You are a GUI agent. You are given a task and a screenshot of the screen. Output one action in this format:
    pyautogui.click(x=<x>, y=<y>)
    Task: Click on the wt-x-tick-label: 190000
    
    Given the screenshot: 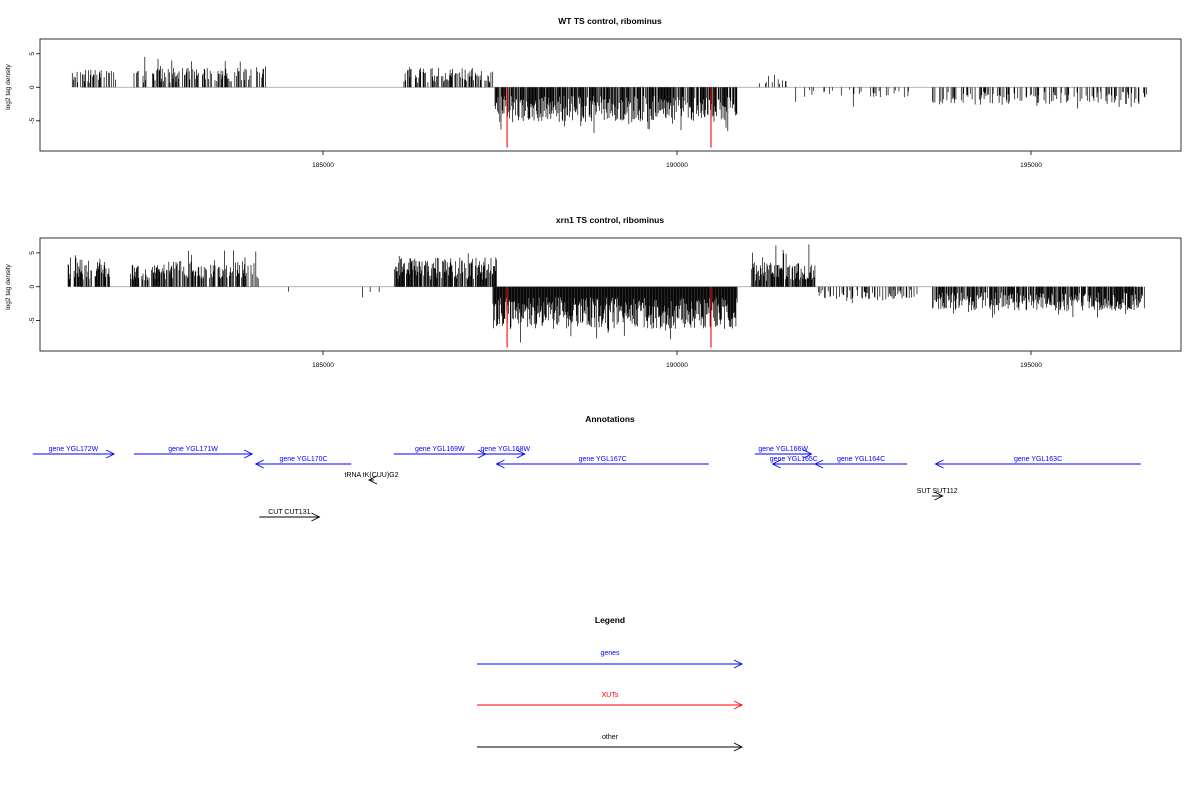 What is the action you would take?
    pyautogui.click(x=677, y=165)
    